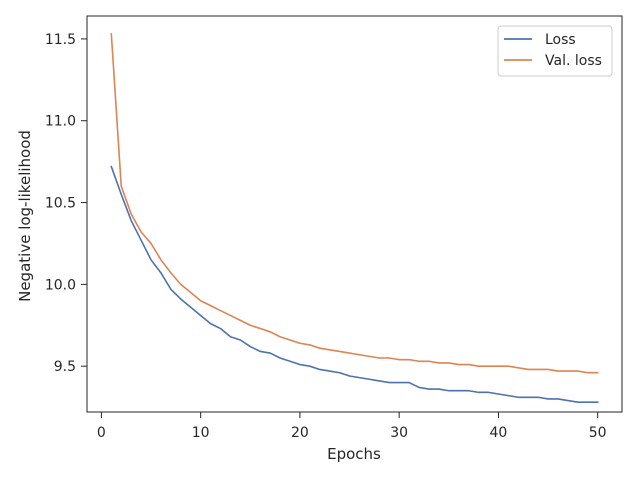 The image size is (640, 480). Describe the element at coordinates (573, 61) in the screenshot. I see `legend-label-2: Val. loss` at that location.